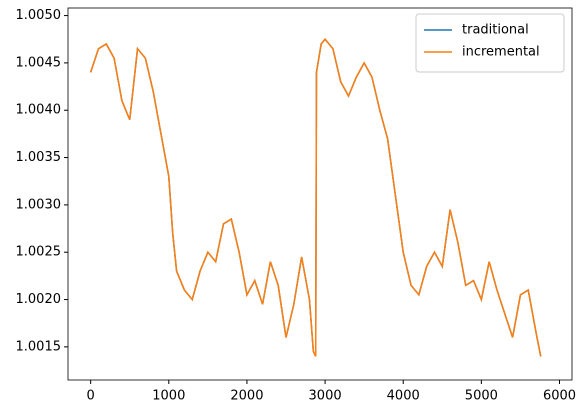  Describe the element at coordinates (39, 299) in the screenshot. I see `y-tick-label: 1.0020` at that location.